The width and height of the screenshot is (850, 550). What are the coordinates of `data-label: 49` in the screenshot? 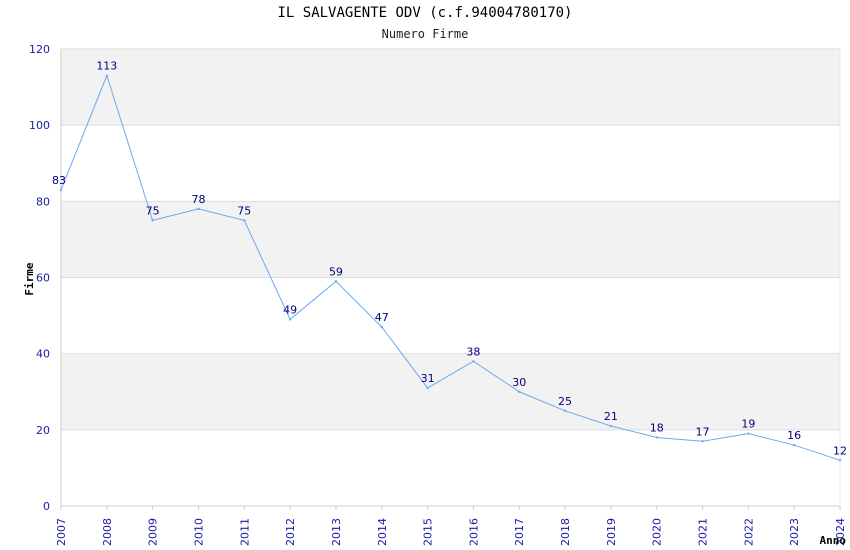 It's located at (290, 309).